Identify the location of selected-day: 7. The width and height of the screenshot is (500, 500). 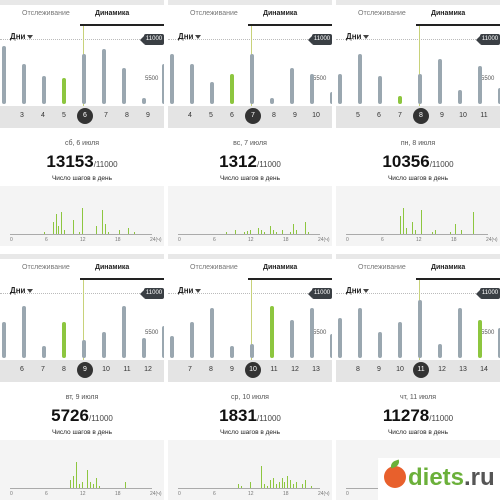
(253, 116).